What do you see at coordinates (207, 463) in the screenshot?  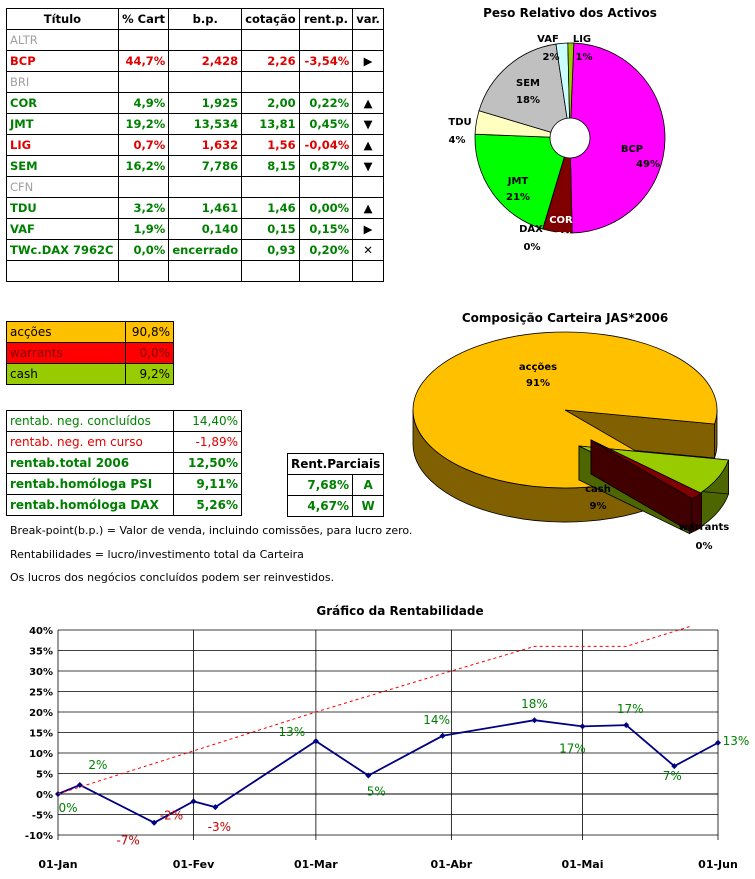 I see `returns-value: 12,50%` at bounding box center [207, 463].